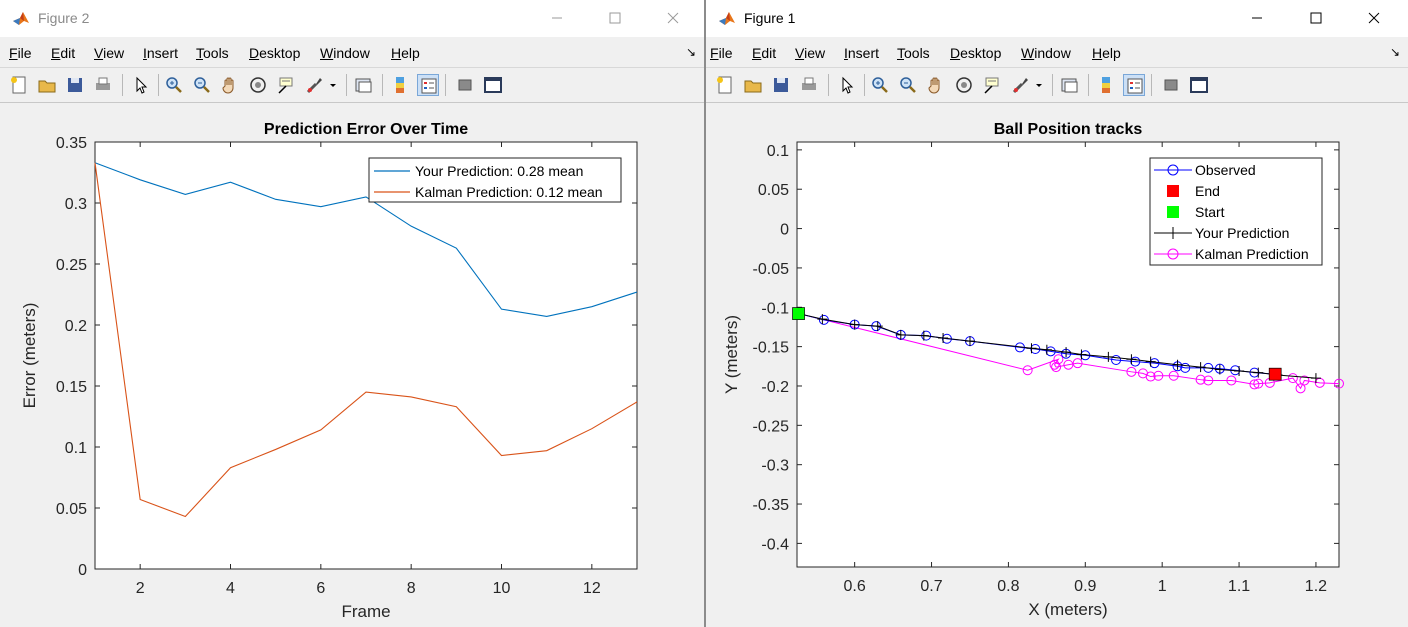  I want to click on zoom-out-icon, so click(202, 85).